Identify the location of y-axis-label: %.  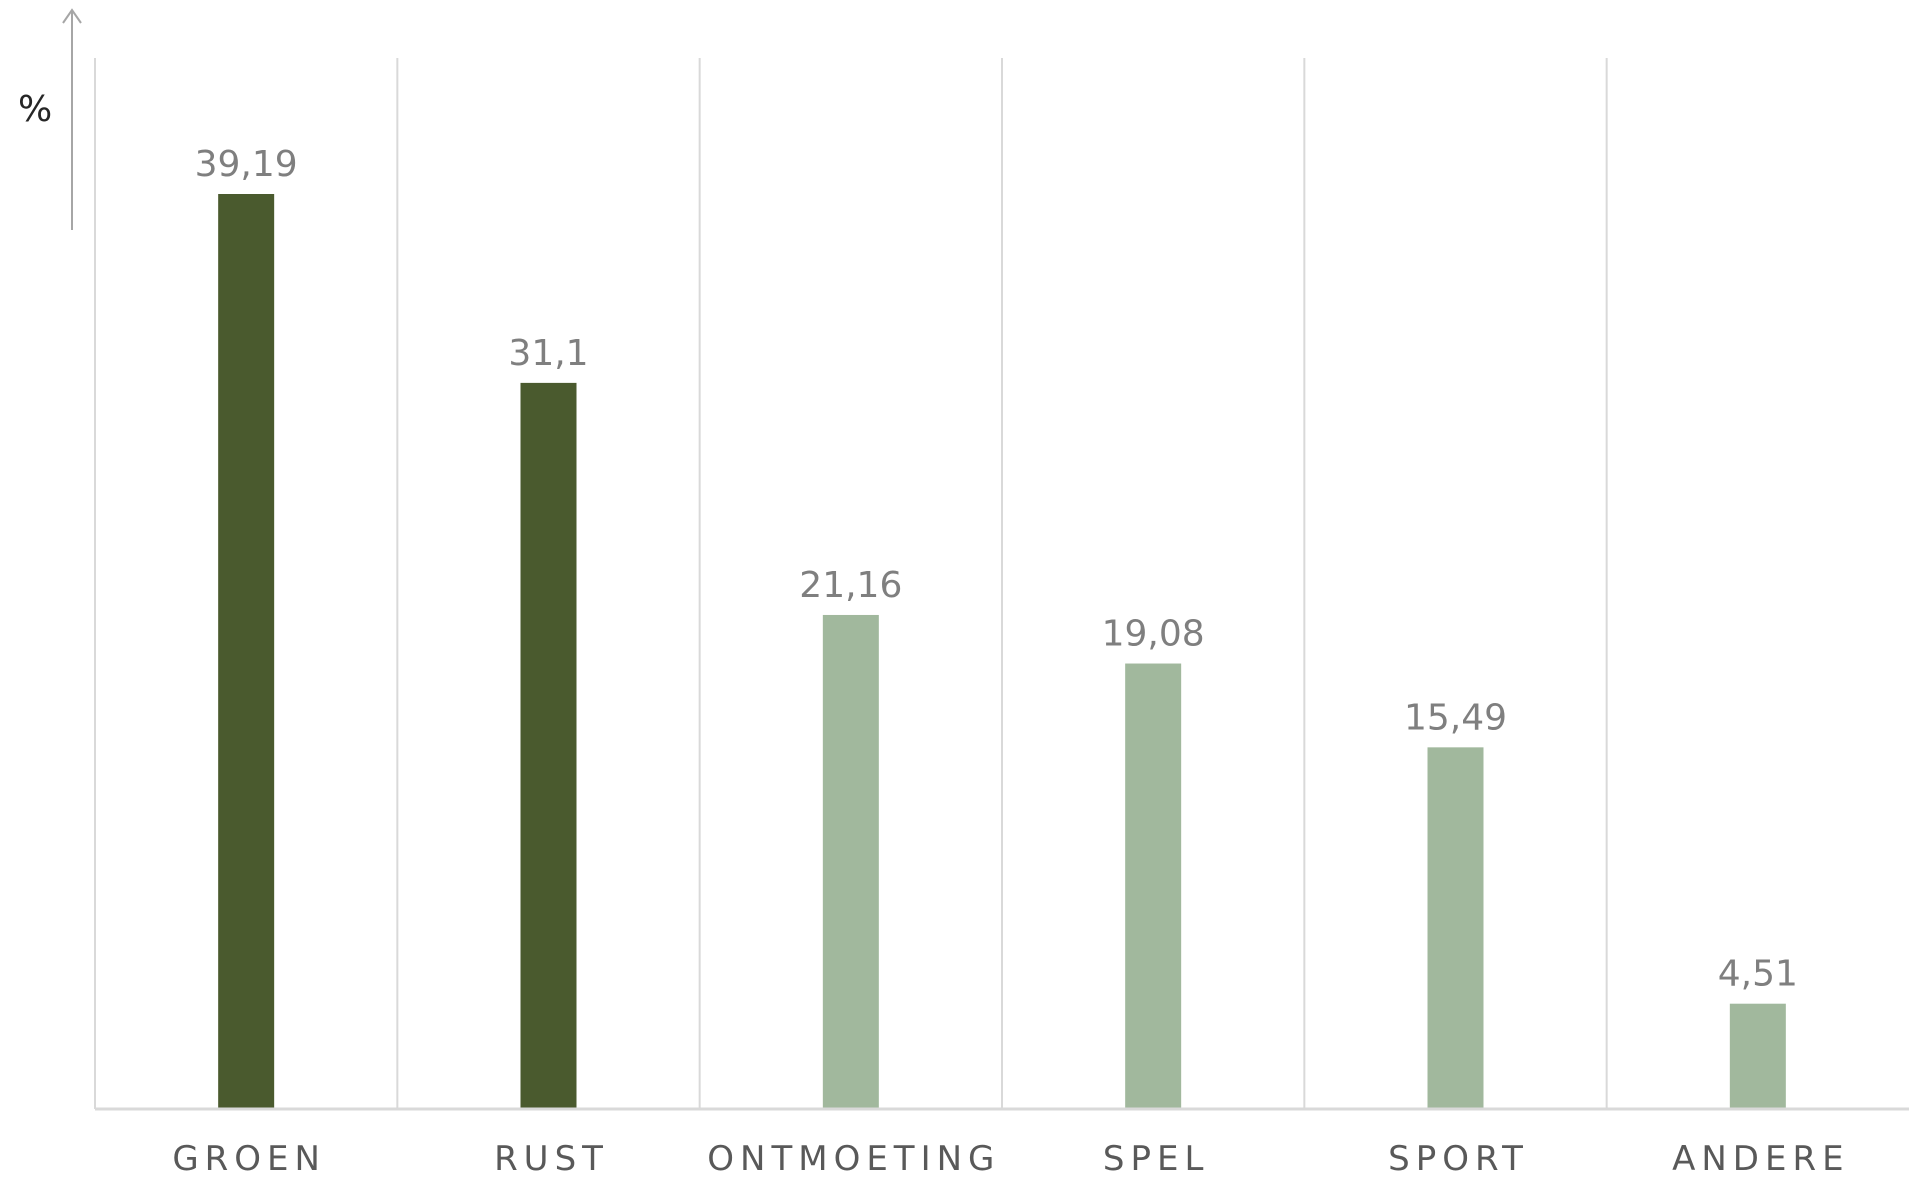
(35, 109).